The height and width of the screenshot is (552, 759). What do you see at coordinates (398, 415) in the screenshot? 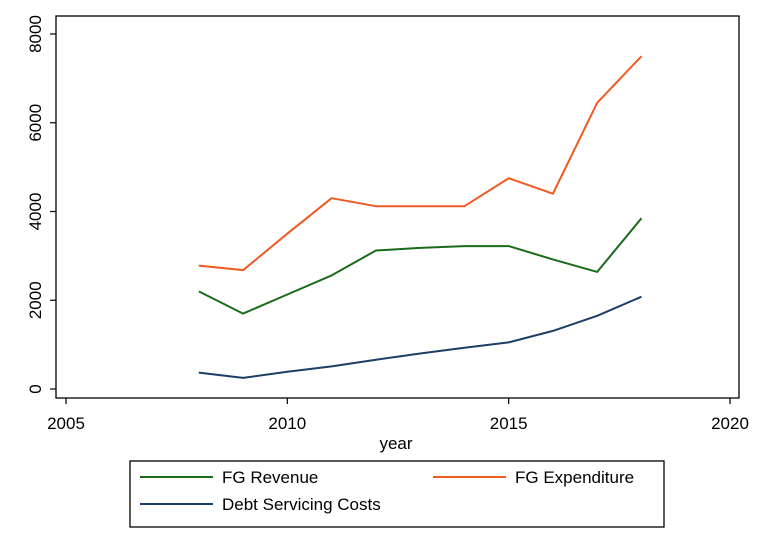
I see `x-axis: 2005 2010 2015 2020` at bounding box center [398, 415].